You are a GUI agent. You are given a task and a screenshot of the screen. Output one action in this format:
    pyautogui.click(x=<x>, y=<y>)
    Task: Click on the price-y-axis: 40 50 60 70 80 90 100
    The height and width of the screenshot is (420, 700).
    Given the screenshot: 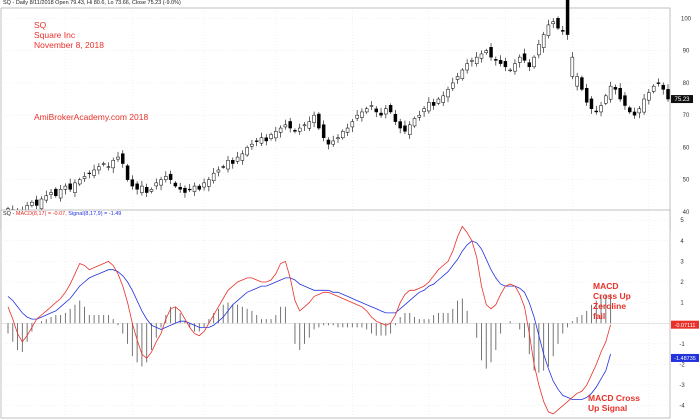 What is the action you would take?
    pyautogui.click(x=686, y=115)
    